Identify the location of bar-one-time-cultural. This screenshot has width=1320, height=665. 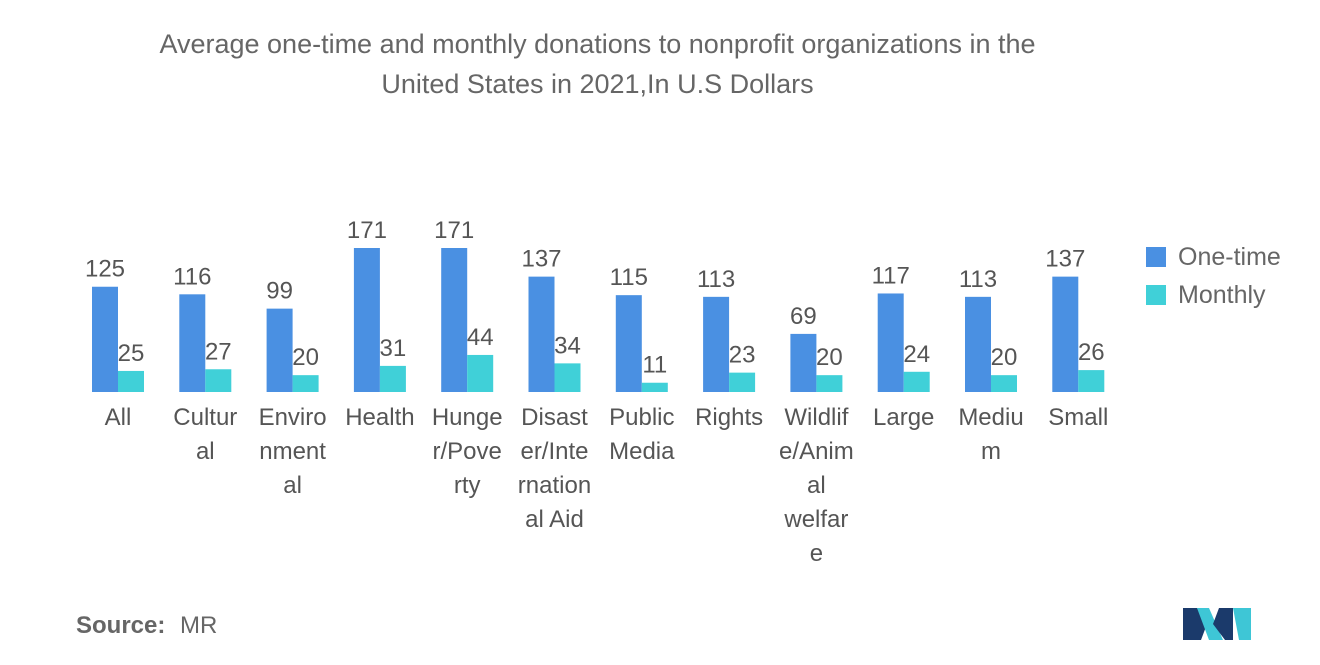
(192, 343).